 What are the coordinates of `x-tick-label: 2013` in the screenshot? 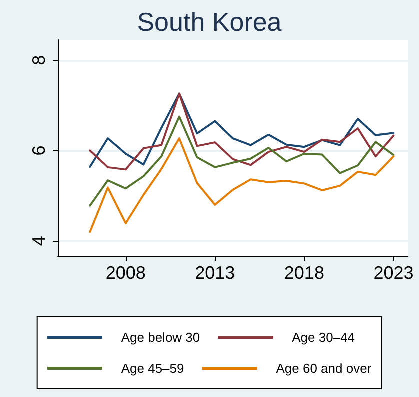 It's located at (215, 273).